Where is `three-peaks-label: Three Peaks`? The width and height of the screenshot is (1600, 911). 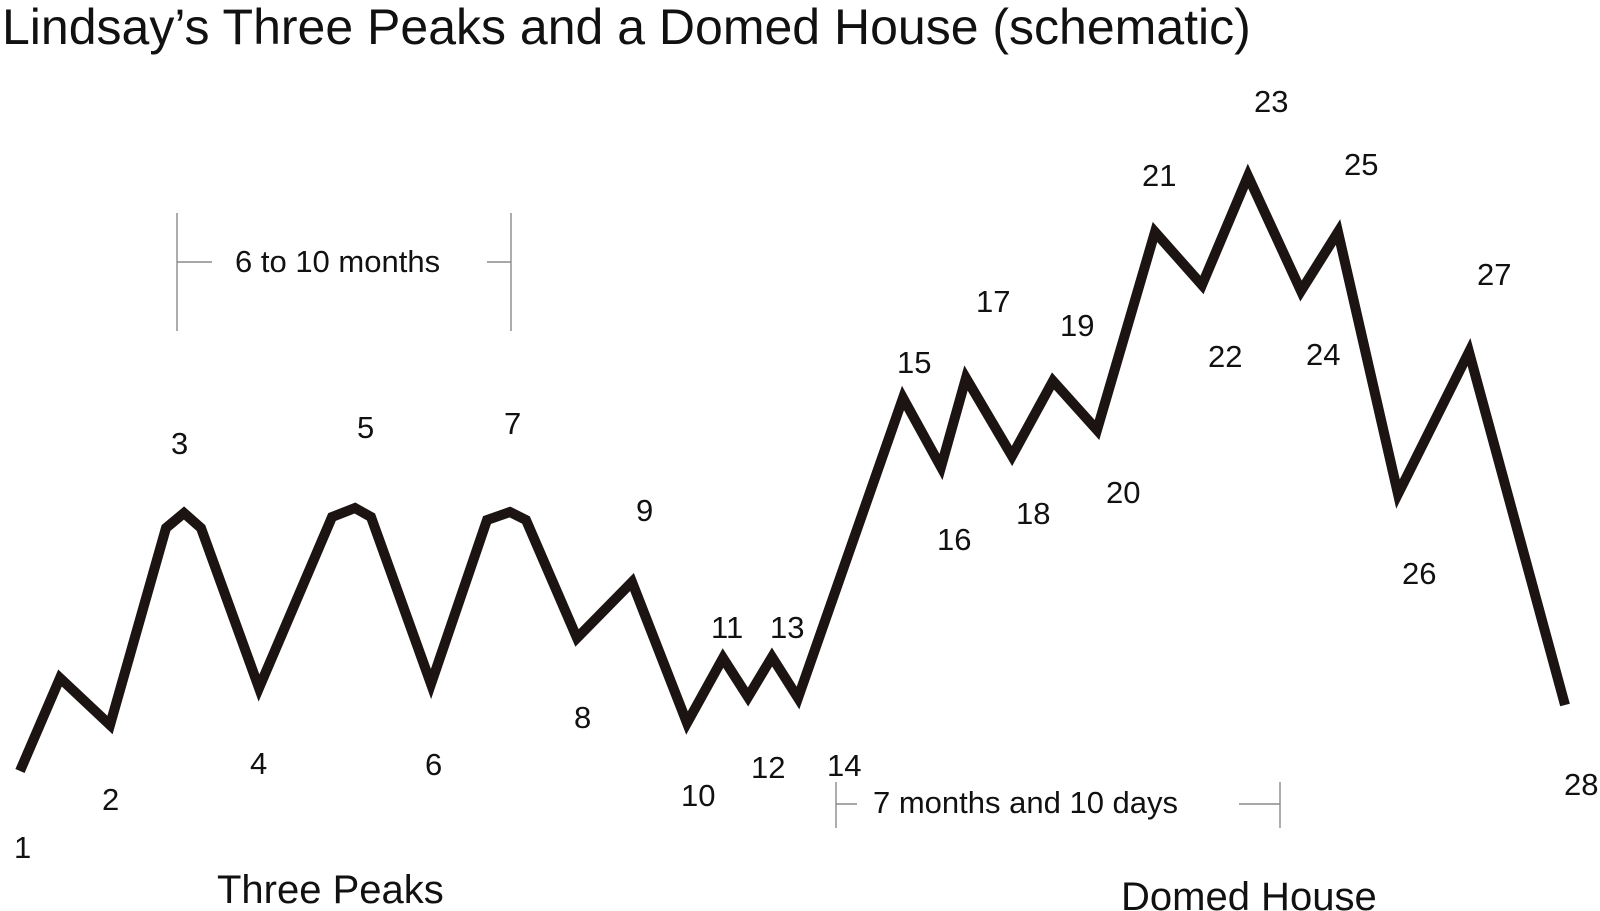 three-peaks-label: Three Peaks is located at coordinates (330, 889).